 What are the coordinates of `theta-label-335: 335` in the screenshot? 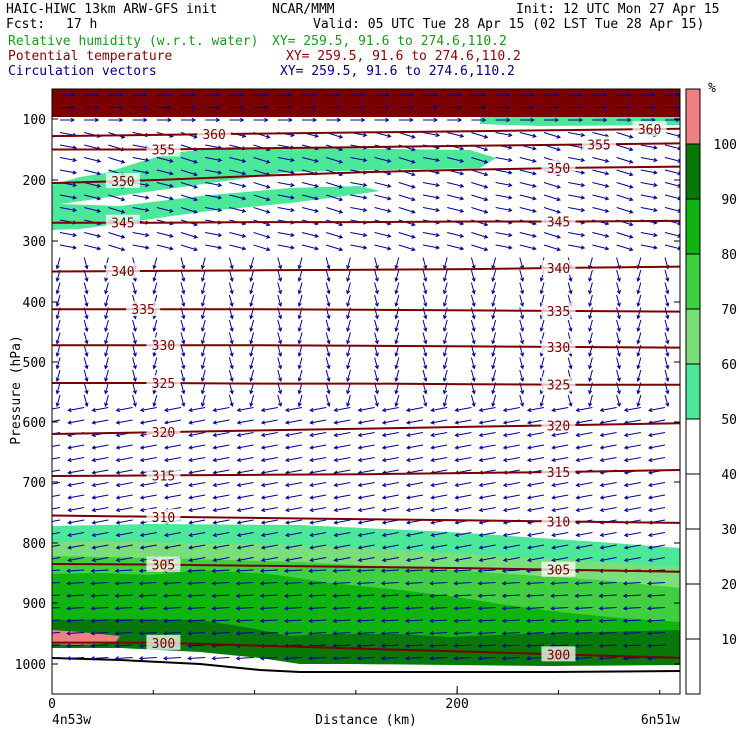 It's located at (558, 312).